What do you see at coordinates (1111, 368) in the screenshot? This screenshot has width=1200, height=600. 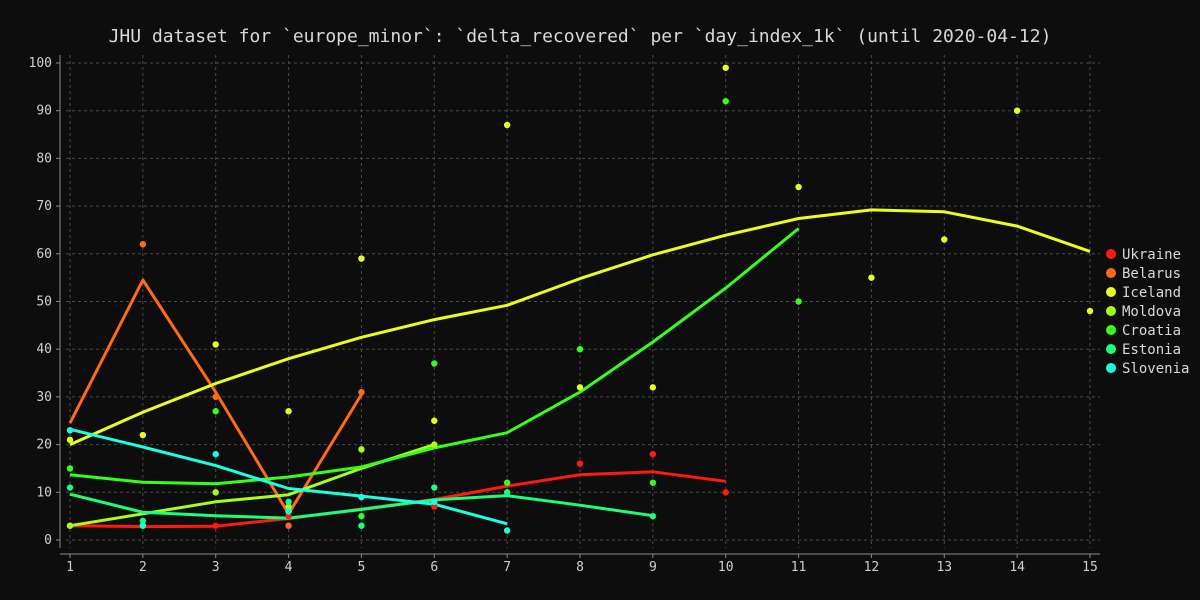 I see `legend-marker-slovenia` at bounding box center [1111, 368].